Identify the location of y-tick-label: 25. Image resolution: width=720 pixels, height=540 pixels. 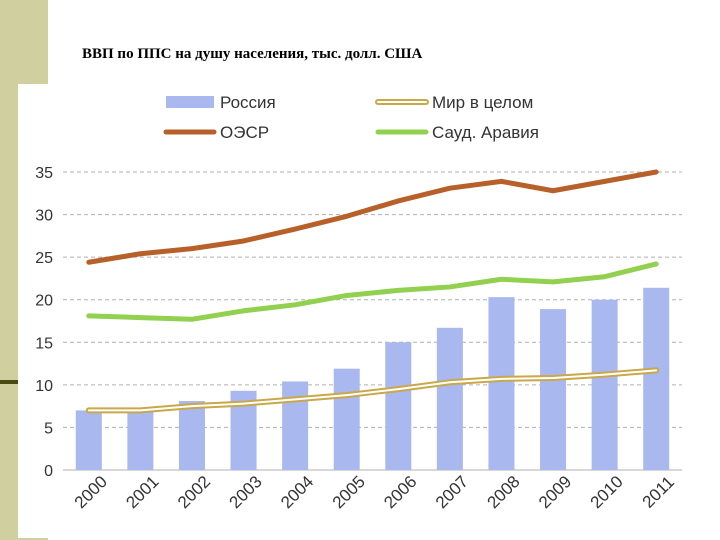
(44, 258).